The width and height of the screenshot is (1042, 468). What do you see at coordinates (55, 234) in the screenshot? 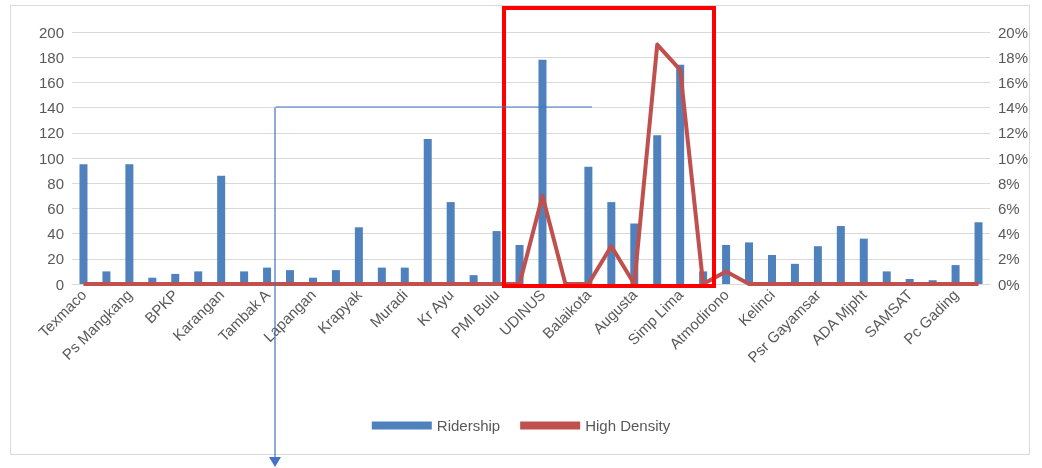
I see `y-tick-label: 40` at bounding box center [55, 234].